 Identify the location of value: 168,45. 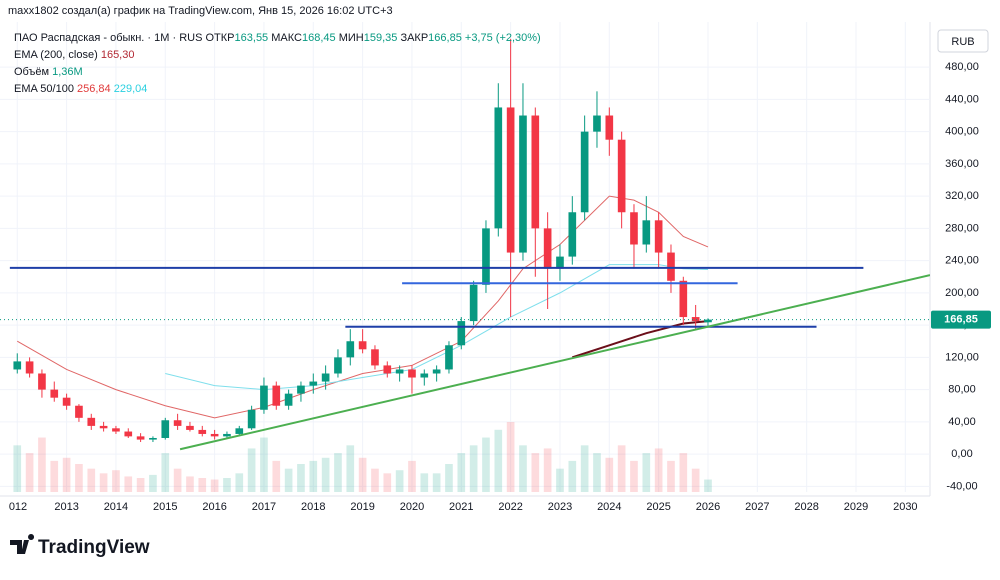
(319, 38).